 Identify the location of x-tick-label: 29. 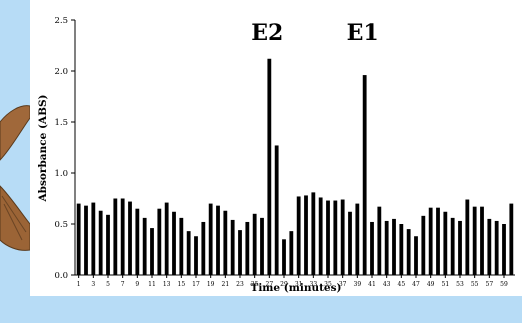
(284, 284).